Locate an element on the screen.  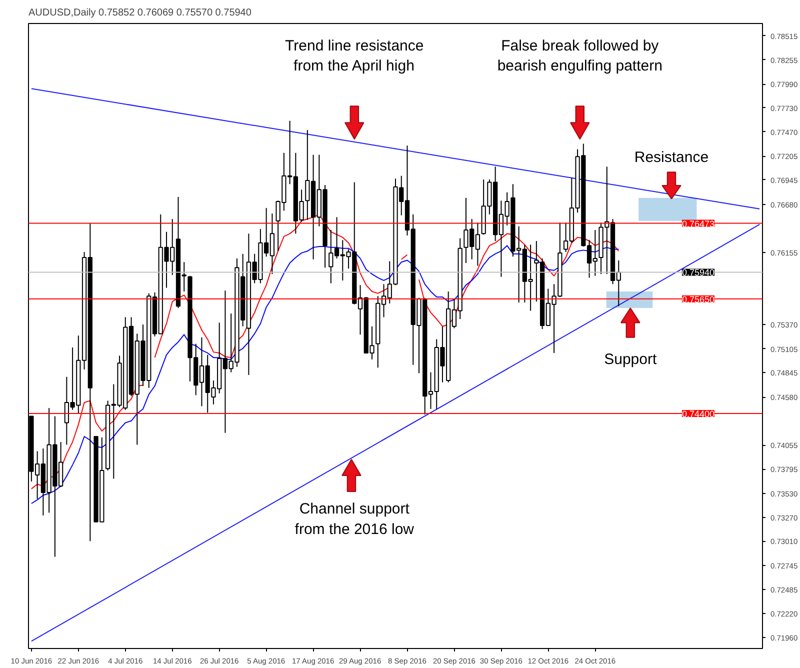
annotation: Trend line resistance from the April high is located at coordinates (354, 56).